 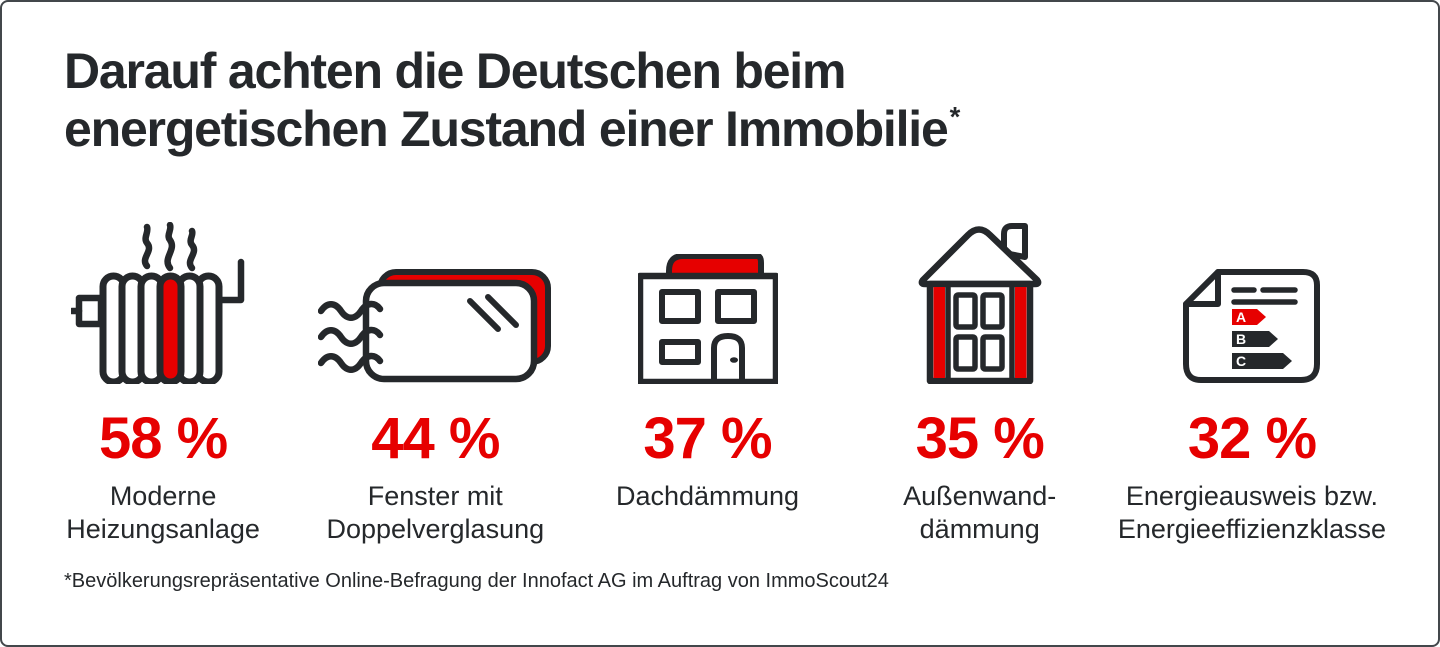 I want to click on title-line-2: energetischen Zustand einer Immobilie*, so click(x=512, y=129).